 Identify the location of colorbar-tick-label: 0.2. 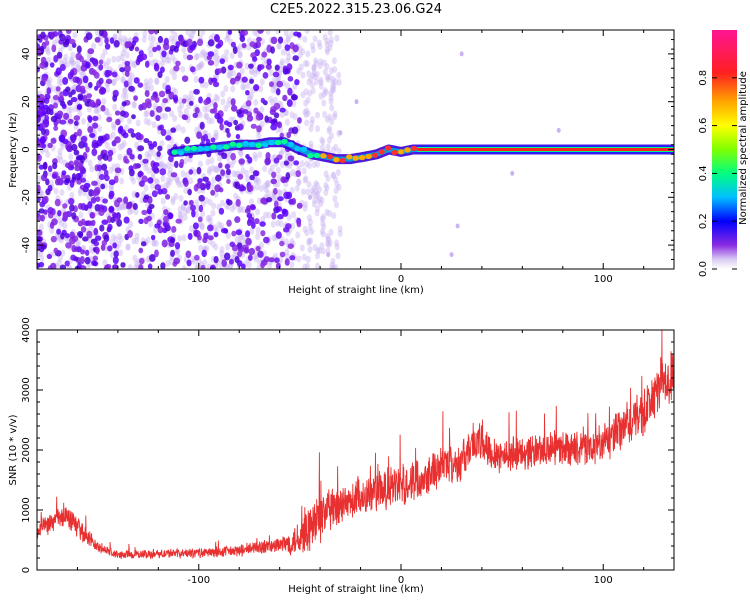
(703, 221).